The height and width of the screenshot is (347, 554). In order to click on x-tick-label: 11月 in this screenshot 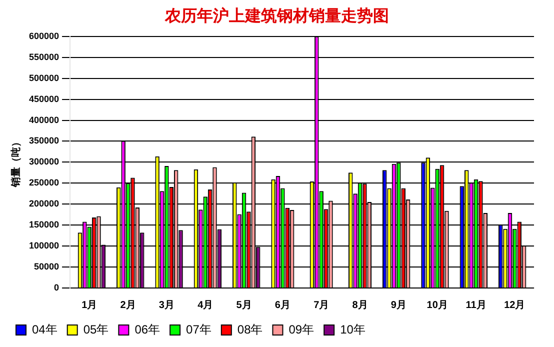, I will do `click(476, 305)`.